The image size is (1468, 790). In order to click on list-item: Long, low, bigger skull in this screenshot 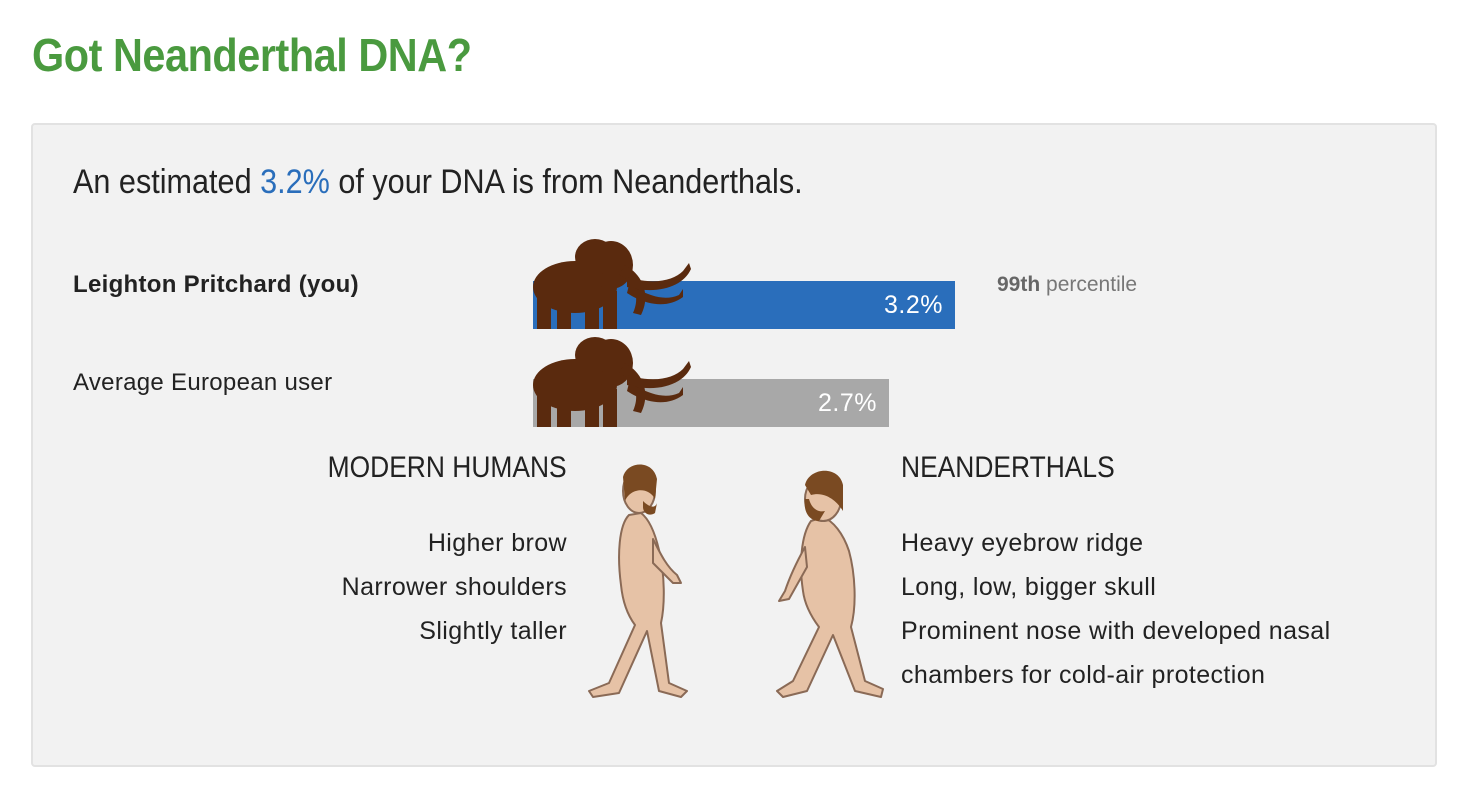, I will do `click(1029, 587)`.